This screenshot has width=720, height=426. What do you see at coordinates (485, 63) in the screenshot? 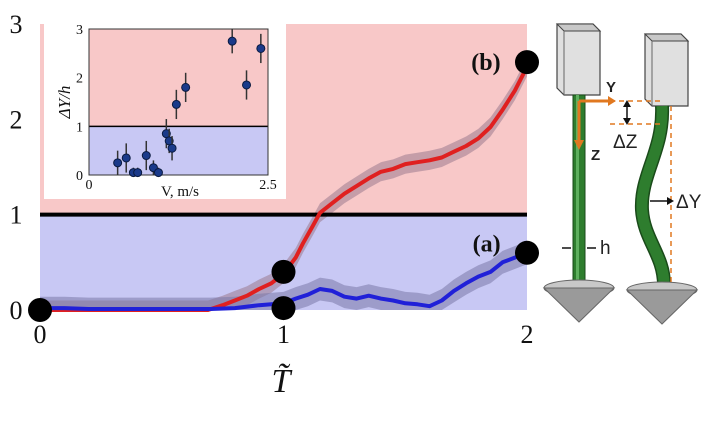
I see `annotation-b: (b)` at bounding box center [485, 63].